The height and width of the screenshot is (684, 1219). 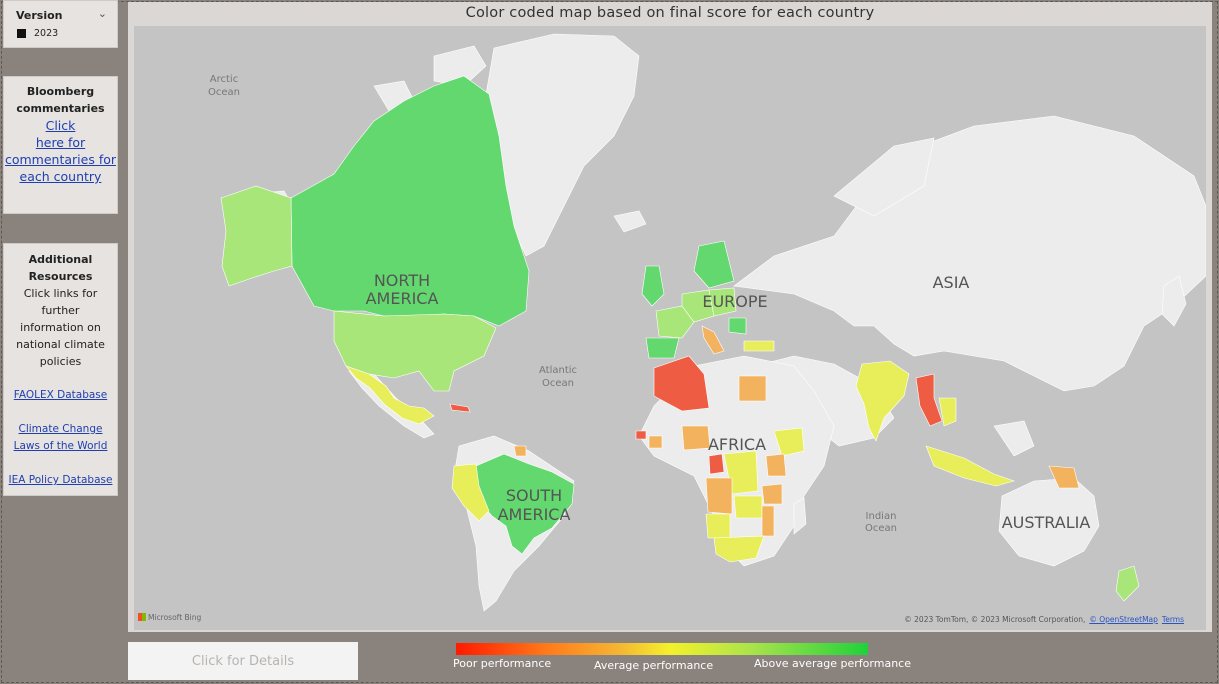 What do you see at coordinates (142, 617) in the screenshot?
I see `bing-icon` at bounding box center [142, 617].